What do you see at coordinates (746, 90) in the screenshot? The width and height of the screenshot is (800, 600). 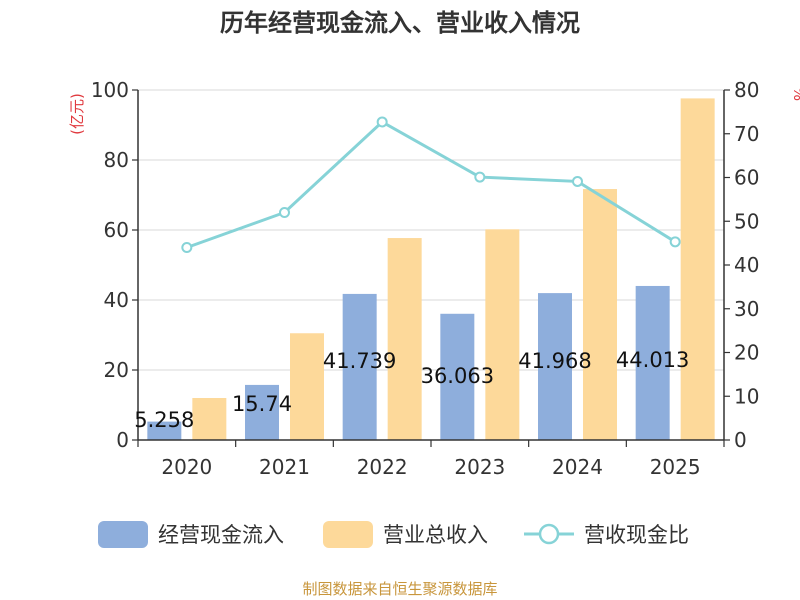 I see `y-right-tick-label: 80` at bounding box center [746, 90].